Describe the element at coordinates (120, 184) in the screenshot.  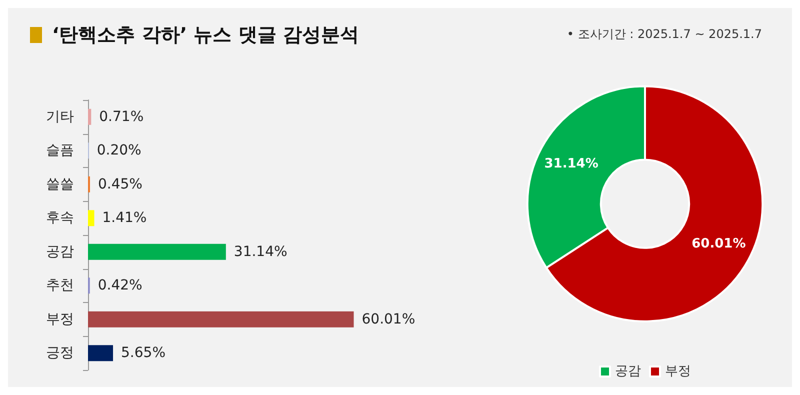
I see `data-label: 0.45%` at that location.